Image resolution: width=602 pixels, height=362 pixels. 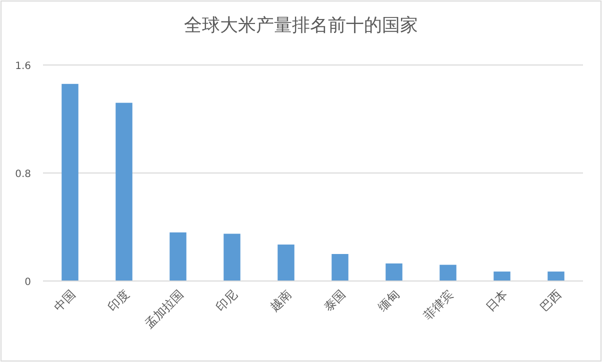 I want to click on x-tick-label: 菲律宾, so click(x=438, y=305).